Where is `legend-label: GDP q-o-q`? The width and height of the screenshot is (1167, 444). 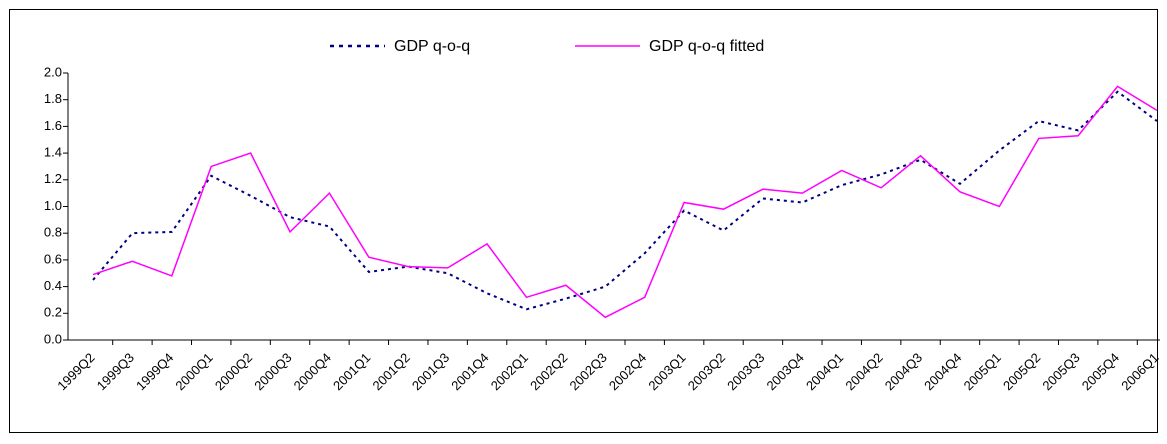 legend-label: GDP q-o-q is located at coordinates (432, 46).